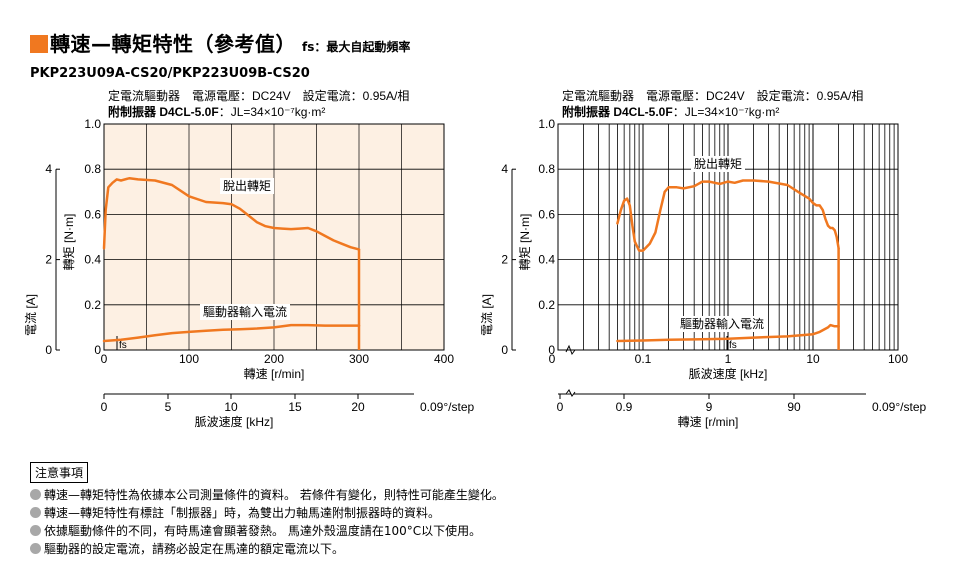 Image resolution: width=956 pixels, height=580 pixels. Describe the element at coordinates (263, 531) in the screenshot. I see `note-text: 依據驅動條件的不同，有時馬達會顯著發熱。 馬達外殼溫度請在100°C以下使用。` at that location.